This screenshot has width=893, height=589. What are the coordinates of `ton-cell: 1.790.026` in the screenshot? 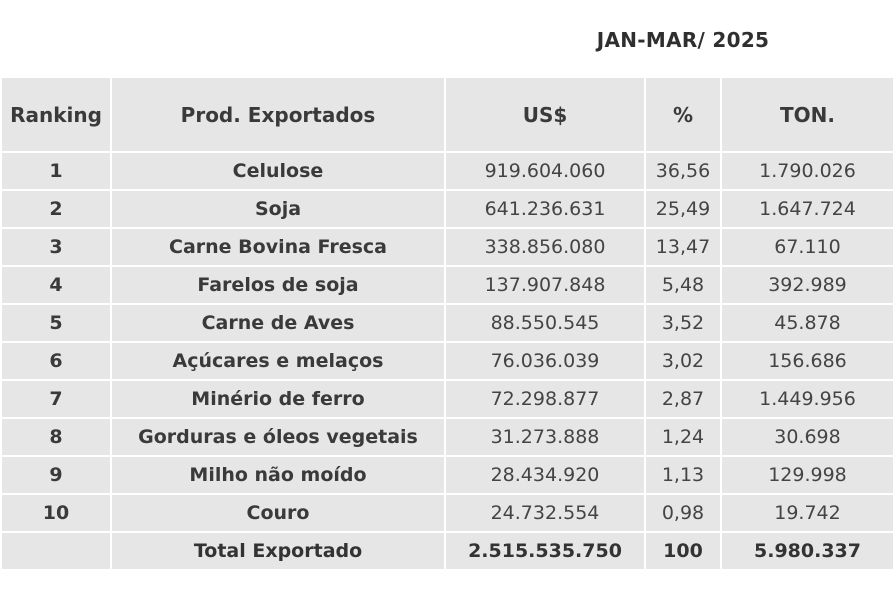 It's located at (806, 171).